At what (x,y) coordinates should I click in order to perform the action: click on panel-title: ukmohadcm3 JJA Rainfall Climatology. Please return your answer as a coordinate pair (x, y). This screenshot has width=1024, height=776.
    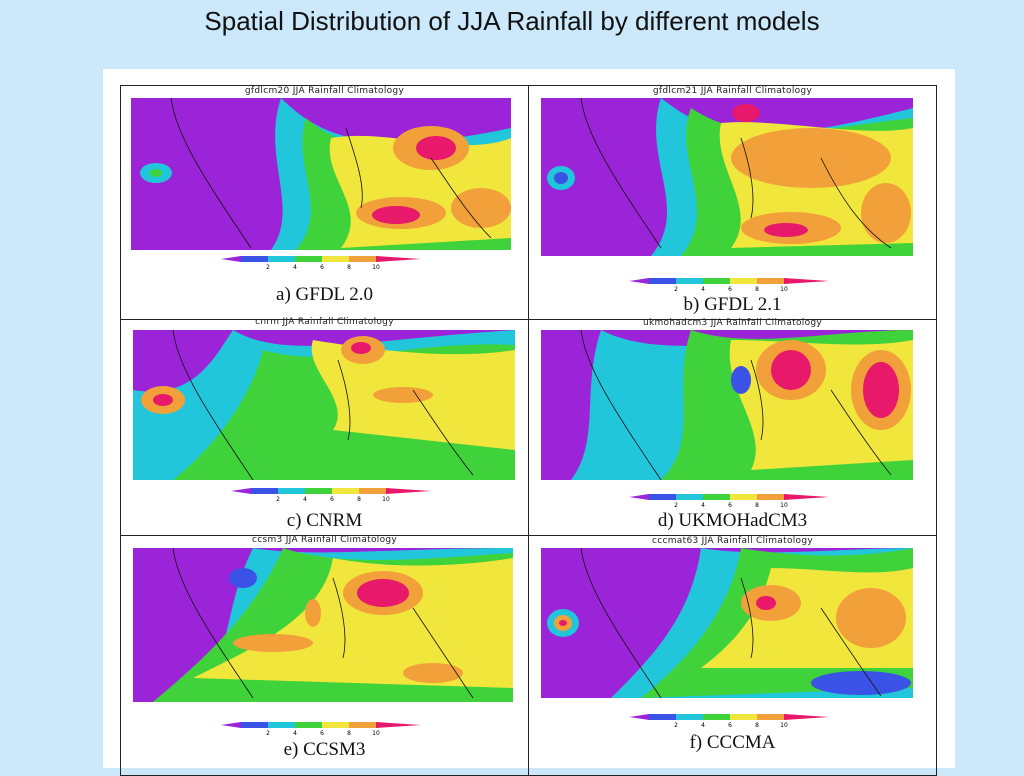
    Looking at the image, I should click on (732, 323).